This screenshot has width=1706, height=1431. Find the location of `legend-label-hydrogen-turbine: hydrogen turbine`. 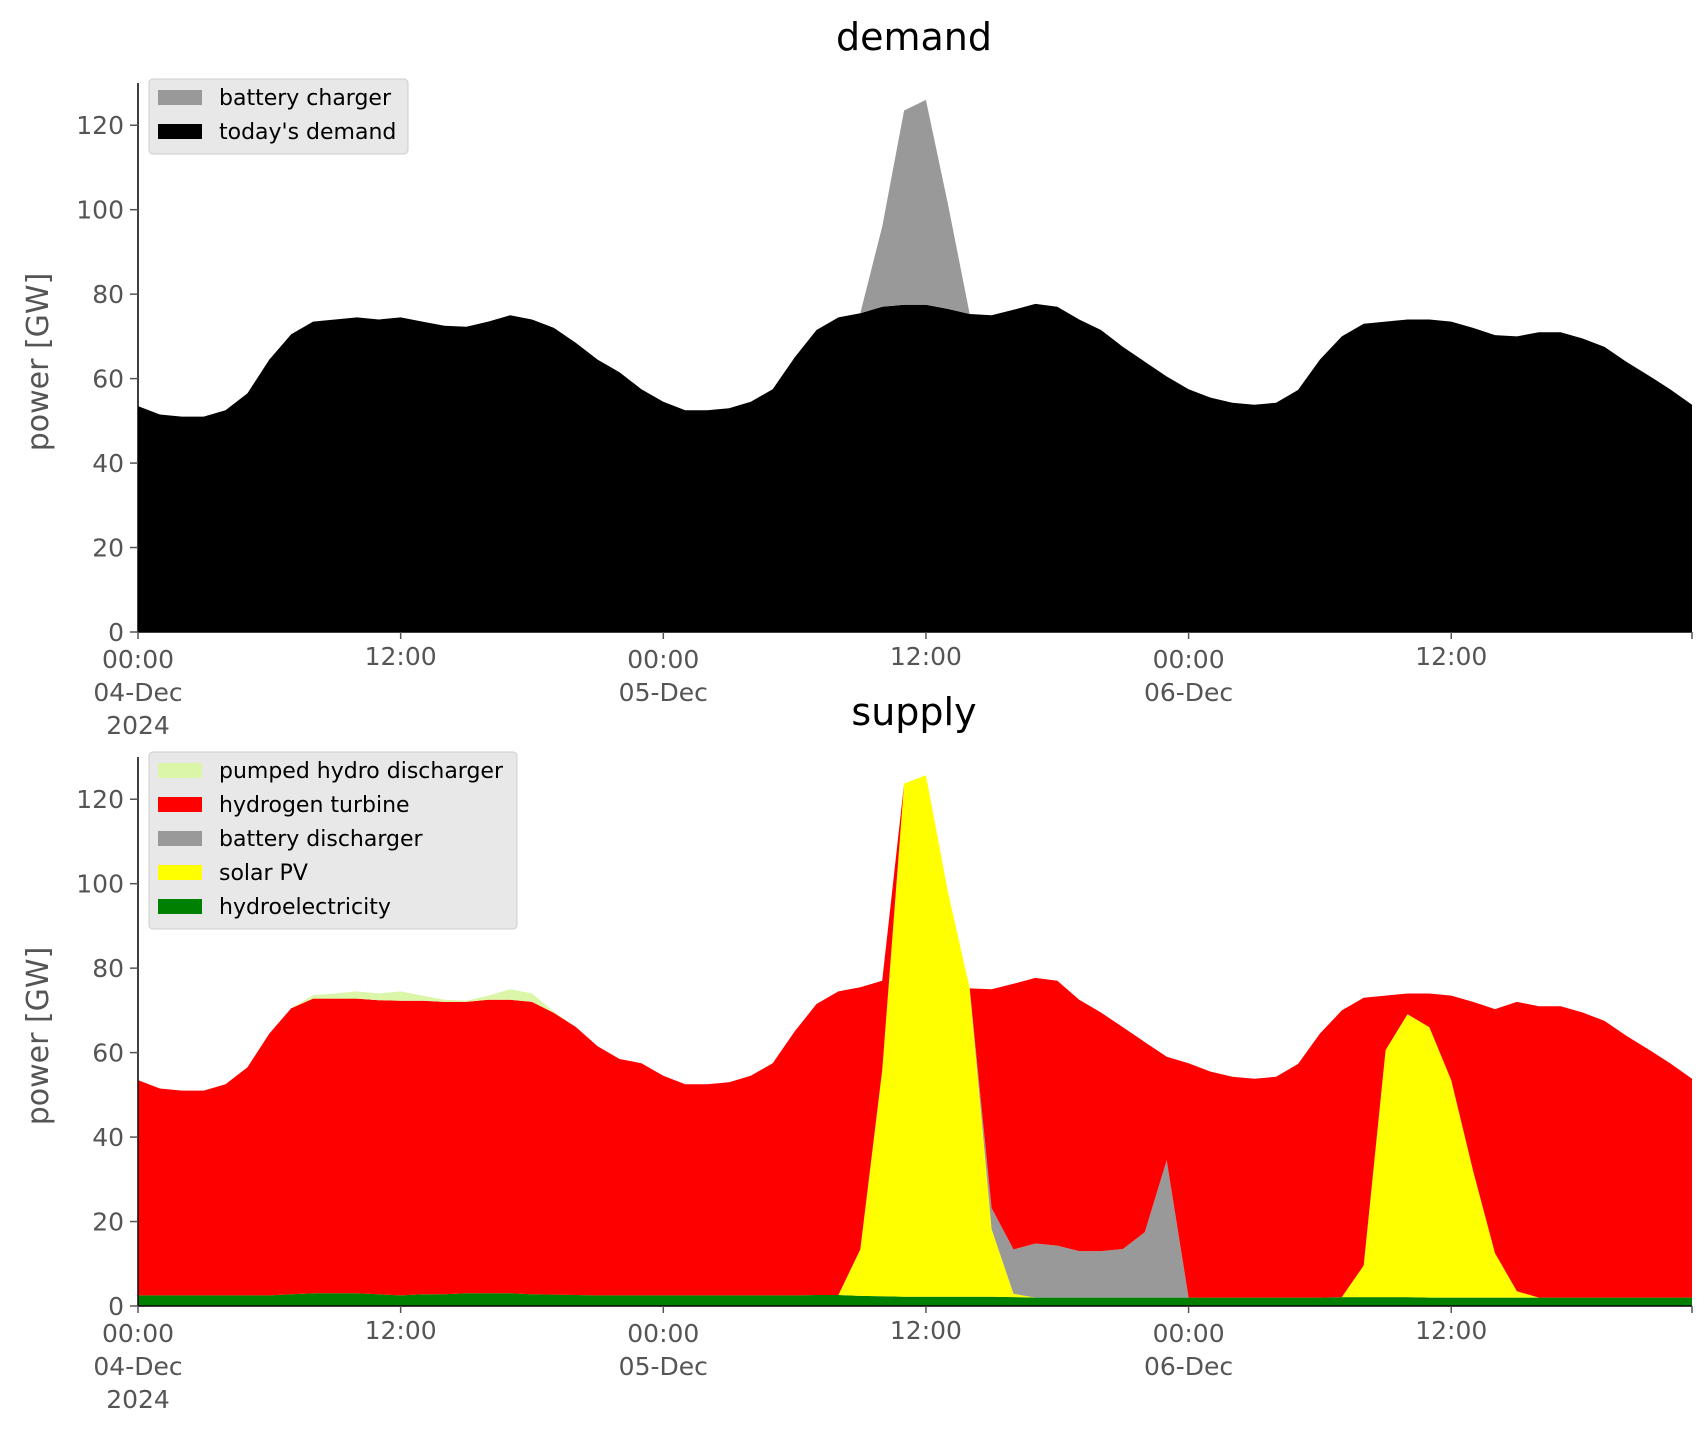

legend-label-hydrogen-turbine: hydrogen turbine is located at coordinates (314, 805).